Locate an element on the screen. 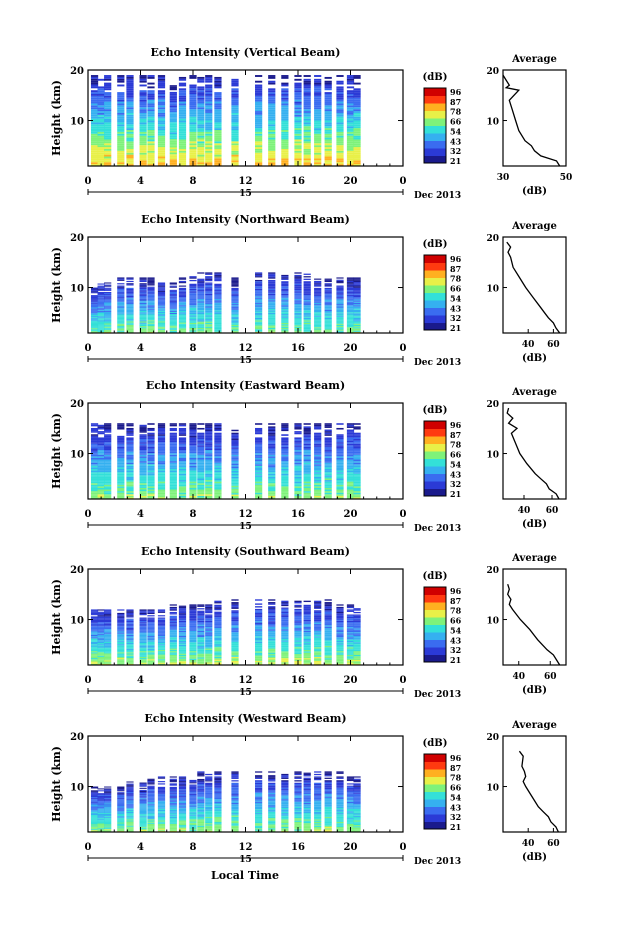 The width and height of the screenshot is (618, 929). average-profile-line is located at coordinates (533, 625).